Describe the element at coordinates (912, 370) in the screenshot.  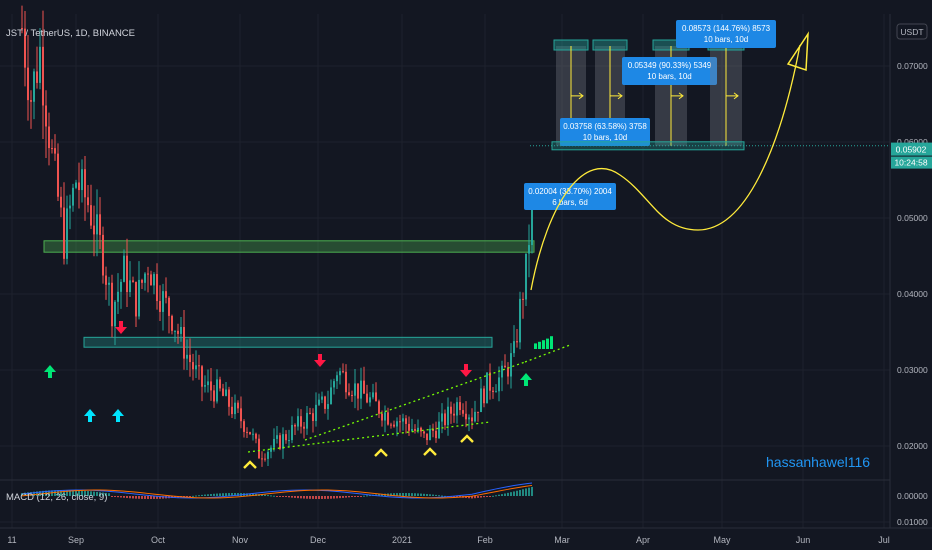
I see `price-axis-tick-label: 0.03000` at that location.